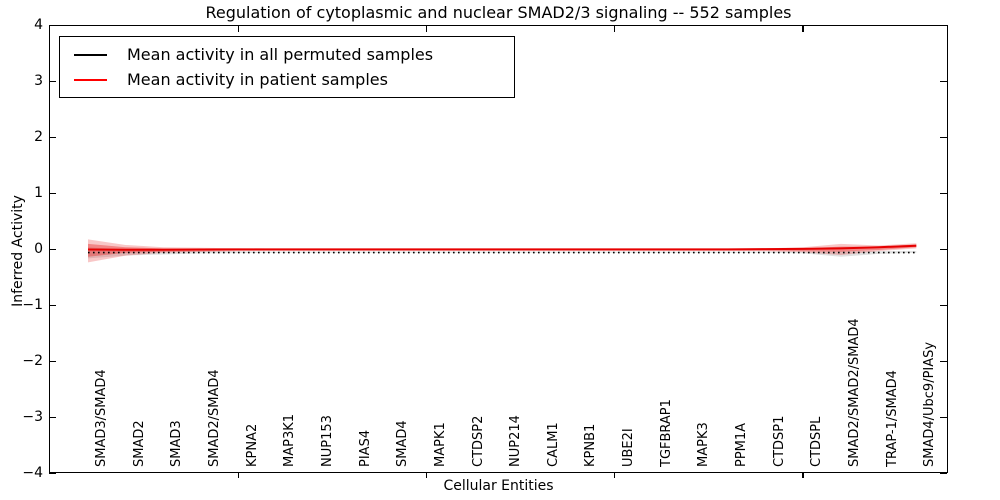  Describe the element at coordinates (90, 79) in the screenshot. I see `red-line-sample-icon` at that location.